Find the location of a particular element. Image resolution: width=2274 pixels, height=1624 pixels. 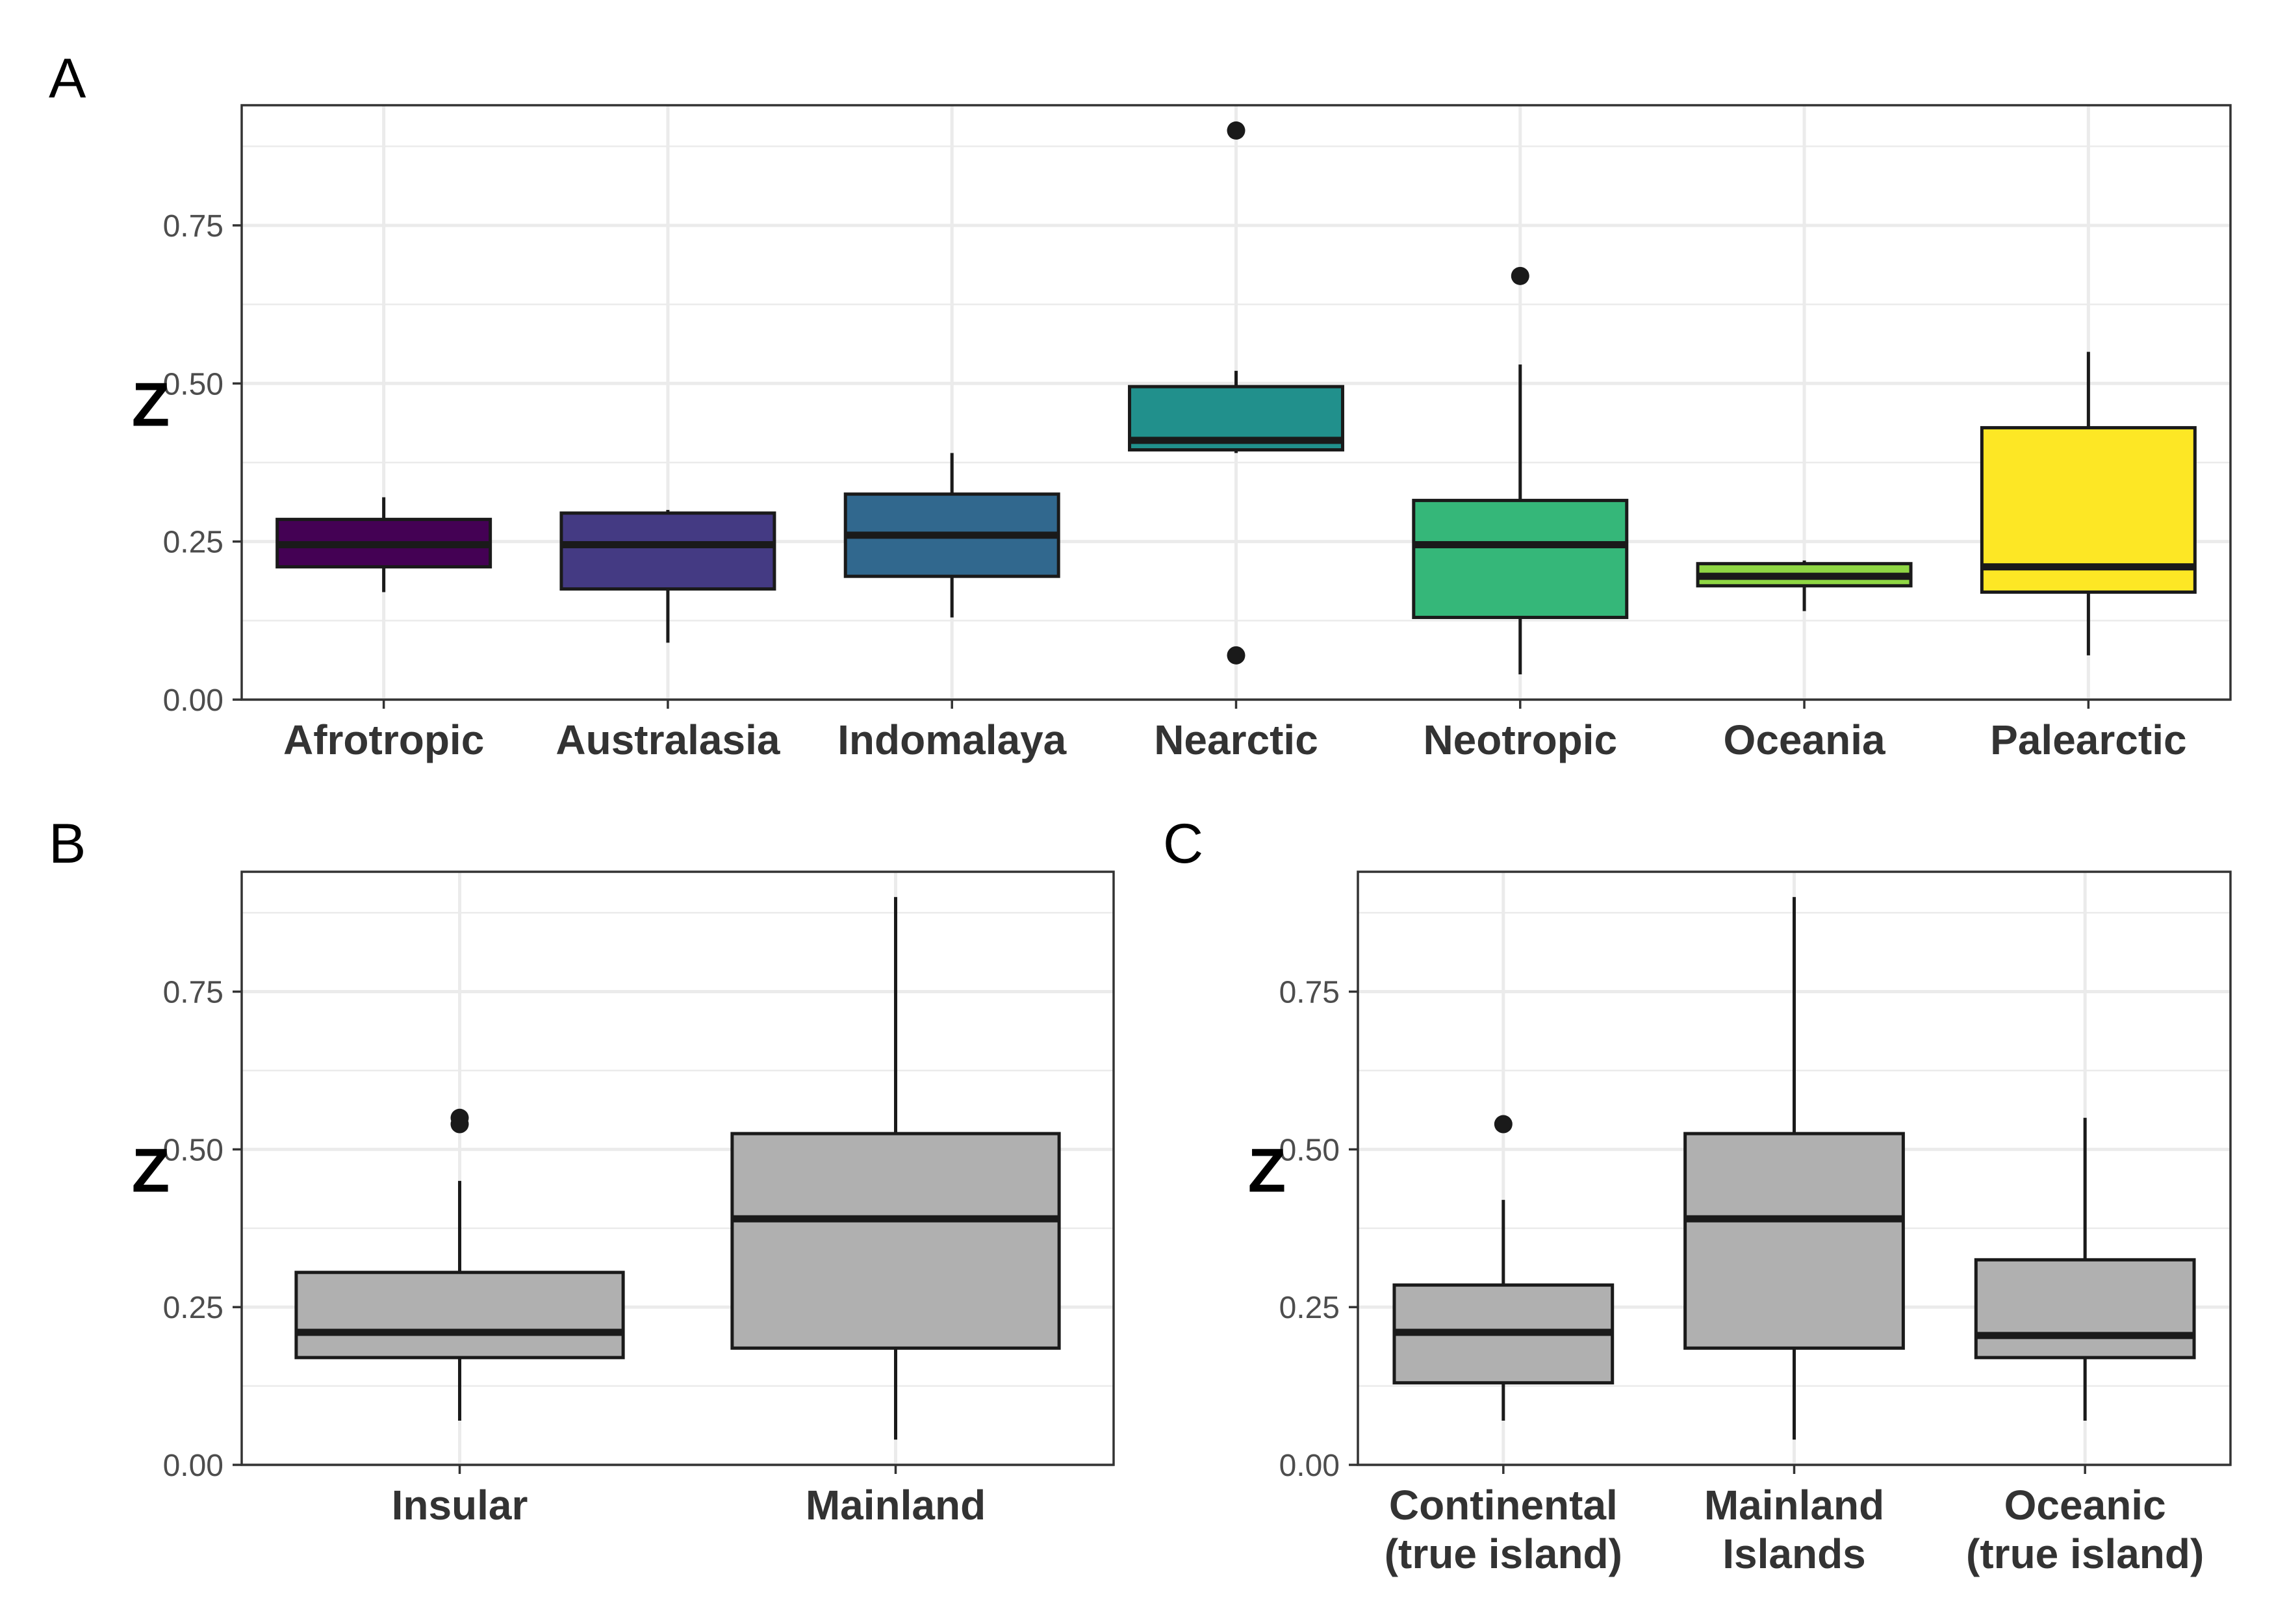

box-palearctic is located at coordinates (2088, 503).